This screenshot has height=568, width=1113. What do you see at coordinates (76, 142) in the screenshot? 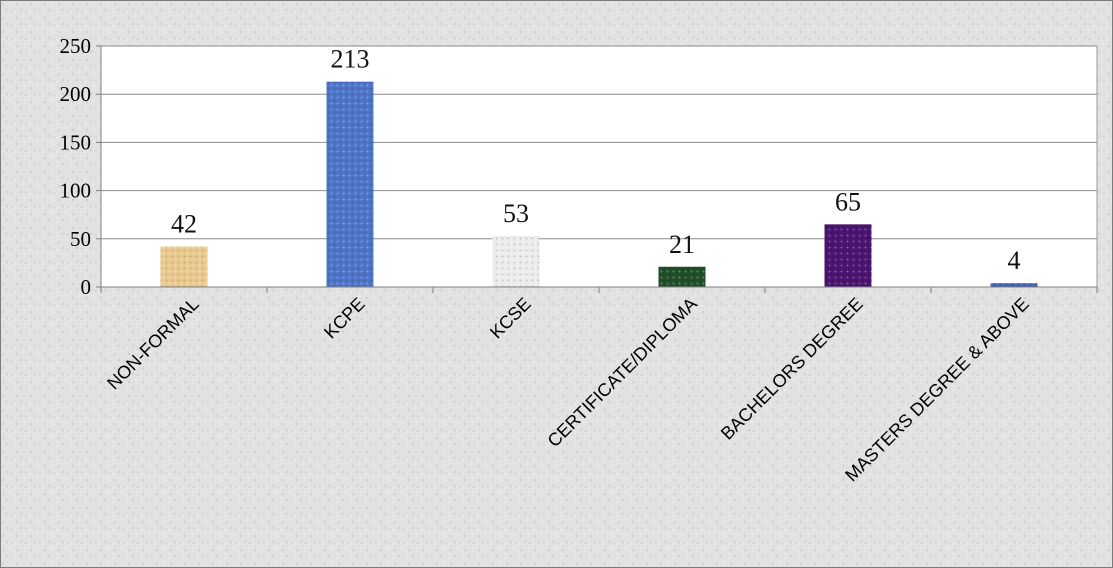
I see `y-tick-label: 150` at bounding box center [76, 142].